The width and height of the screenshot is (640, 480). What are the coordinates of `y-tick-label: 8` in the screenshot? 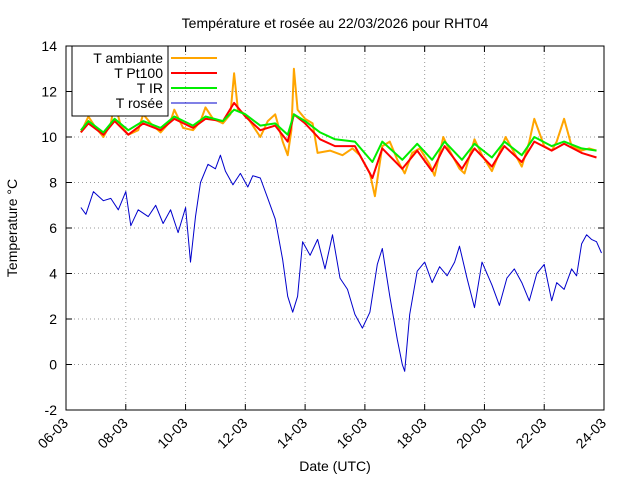 It's located at (53, 183).